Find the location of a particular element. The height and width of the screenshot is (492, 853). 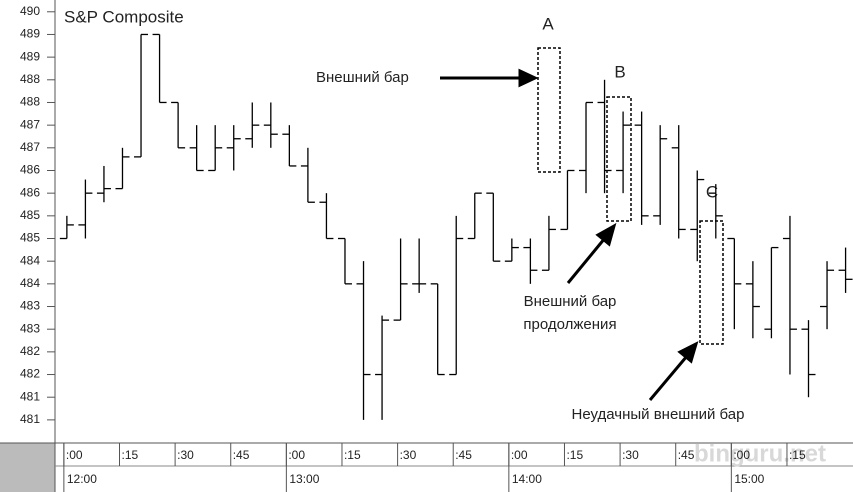

x-hour-label: 15:00 is located at coordinates (749, 479).